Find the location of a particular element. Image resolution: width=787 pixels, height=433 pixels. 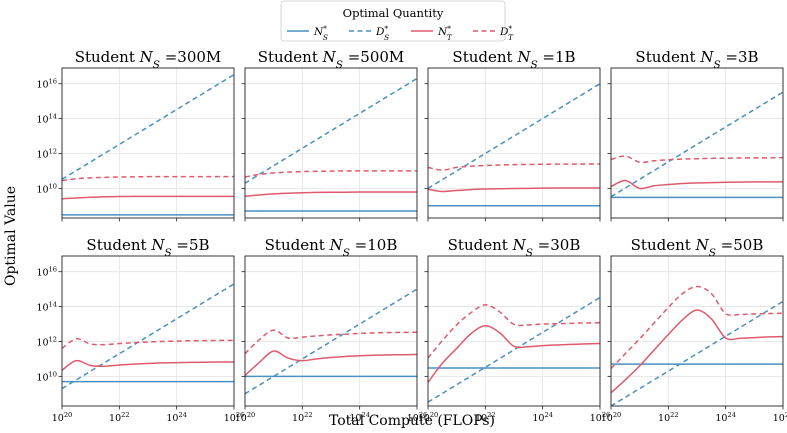

panel-title: Student NS =1B is located at coordinates (513, 59).